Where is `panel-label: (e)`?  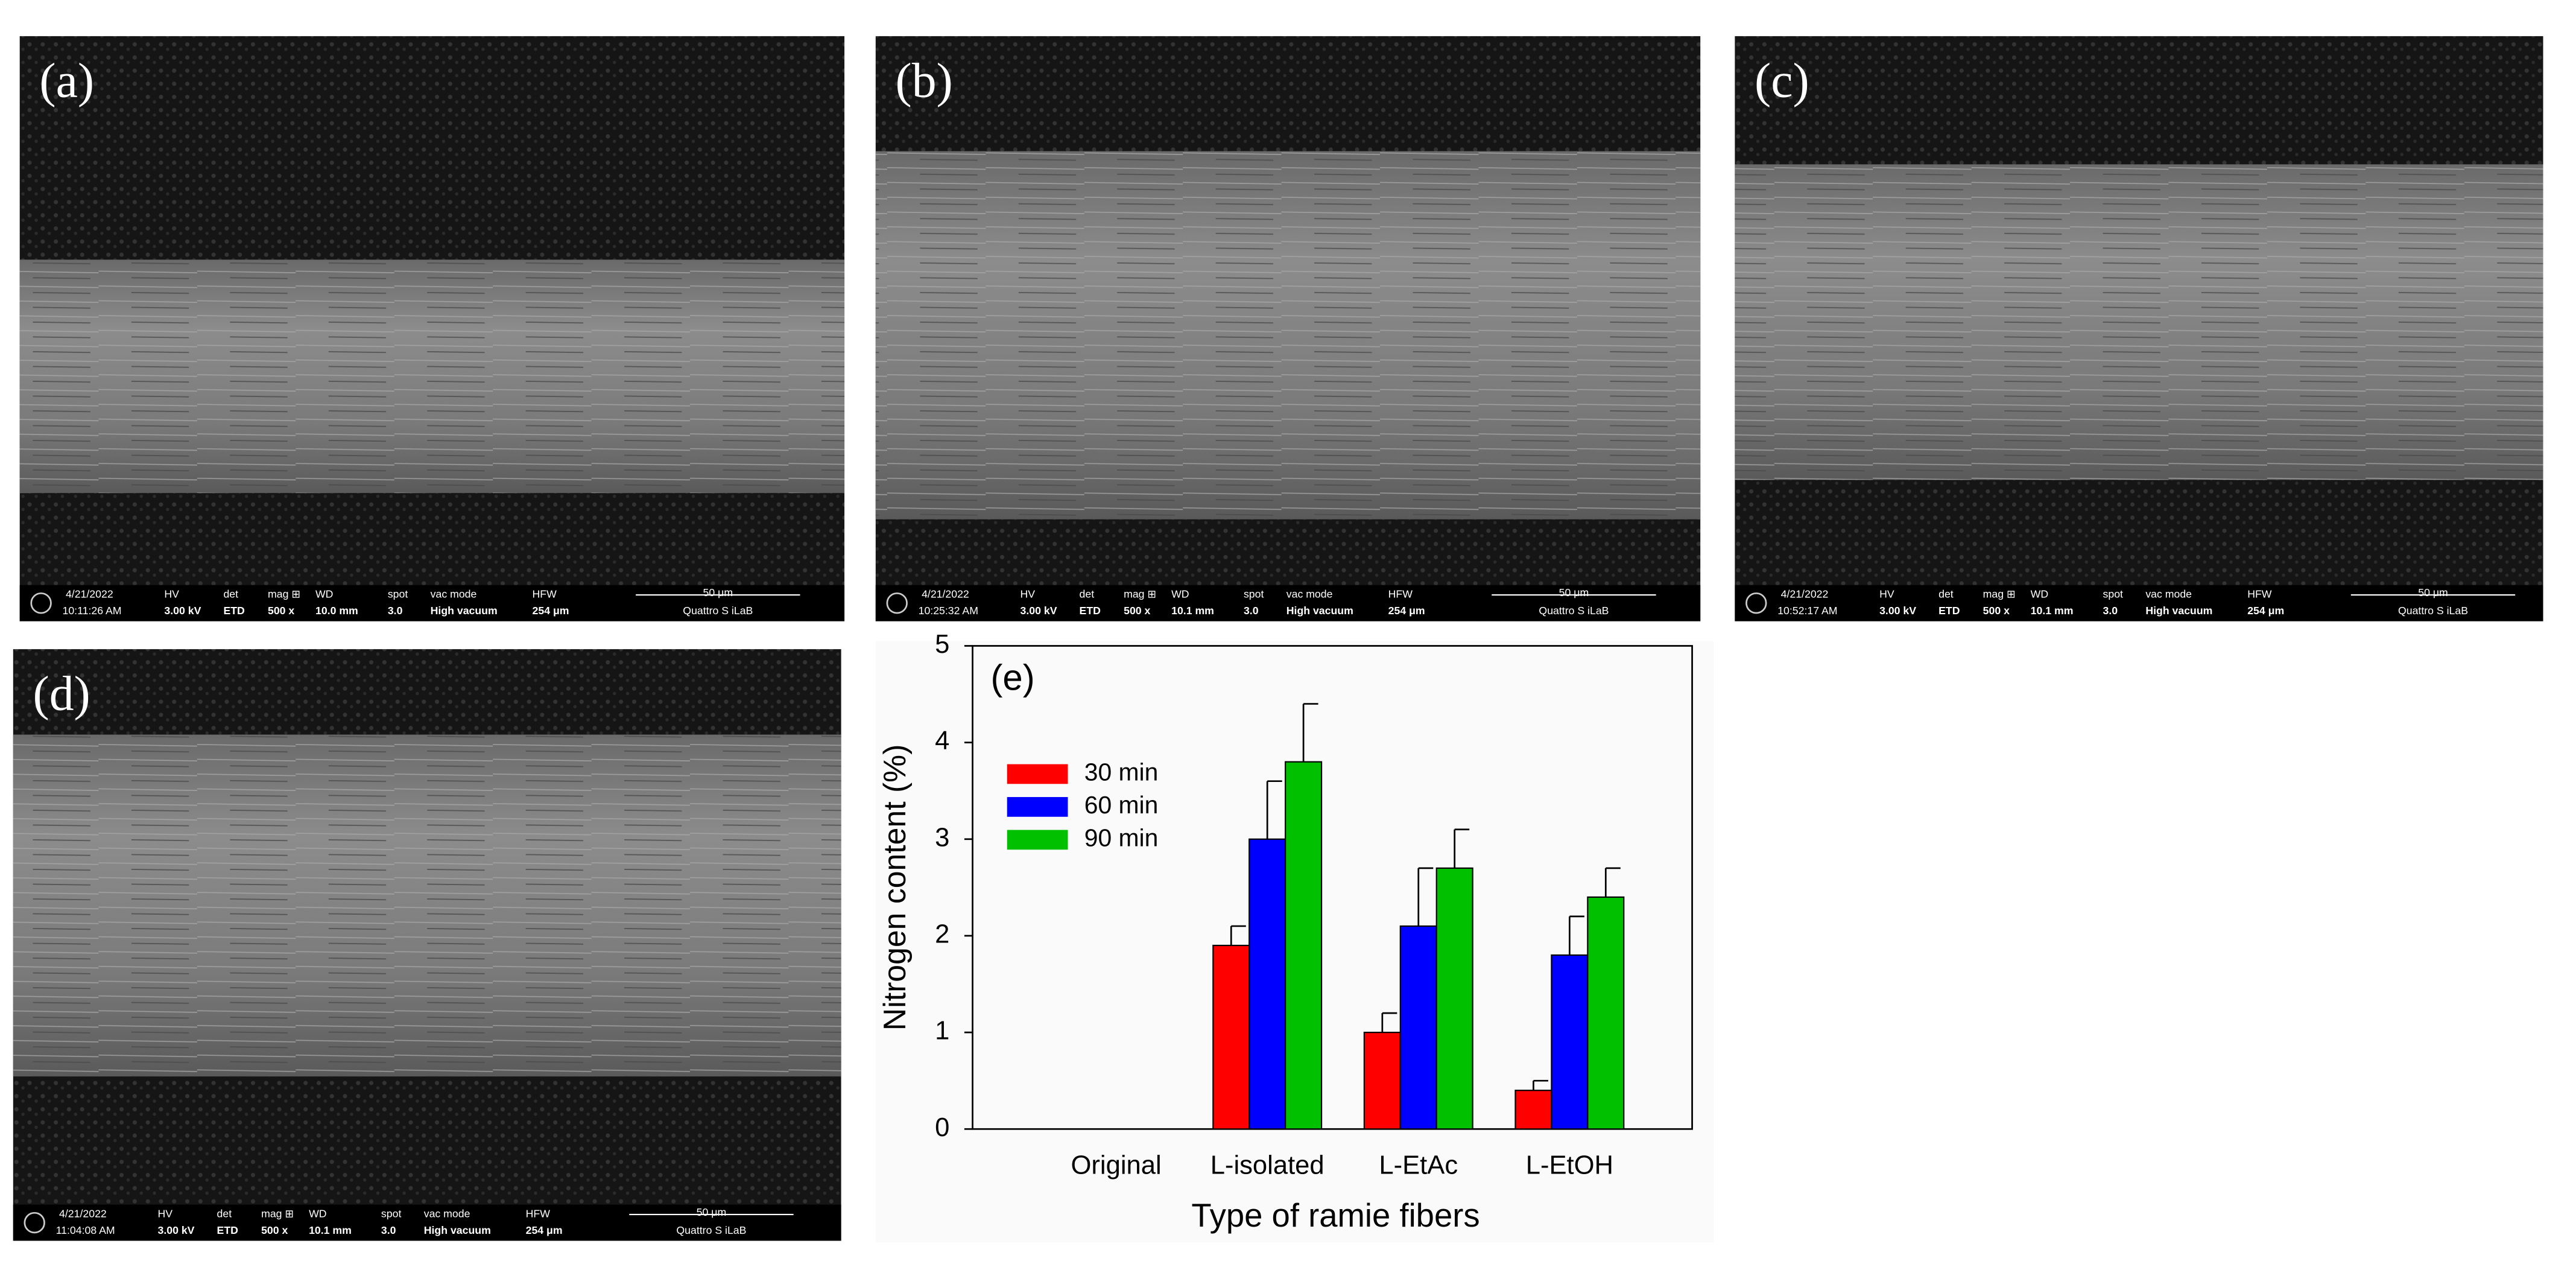 panel-label: (e) is located at coordinates (1012, 677).